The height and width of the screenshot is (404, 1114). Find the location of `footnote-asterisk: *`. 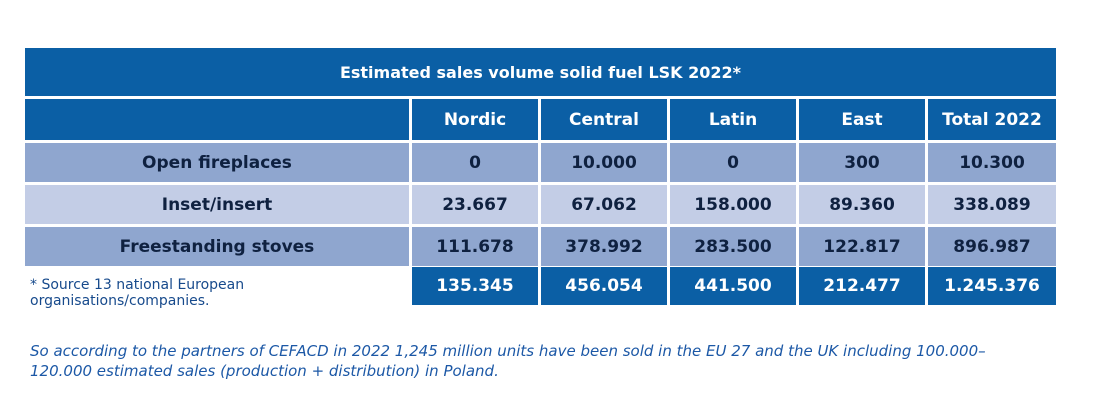

footnote-asterisk: * is located at coordinates (33, 285).